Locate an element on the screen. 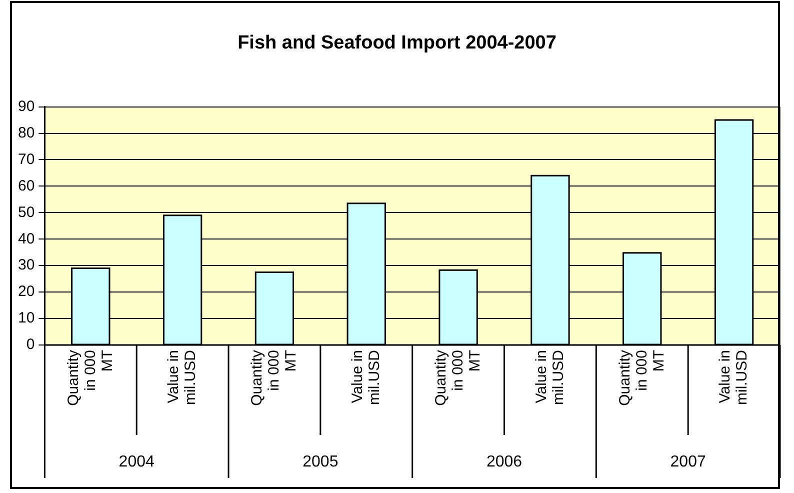 This screenshot has width=794, height=493. text: 2005 is located at coordinates (320, 461).